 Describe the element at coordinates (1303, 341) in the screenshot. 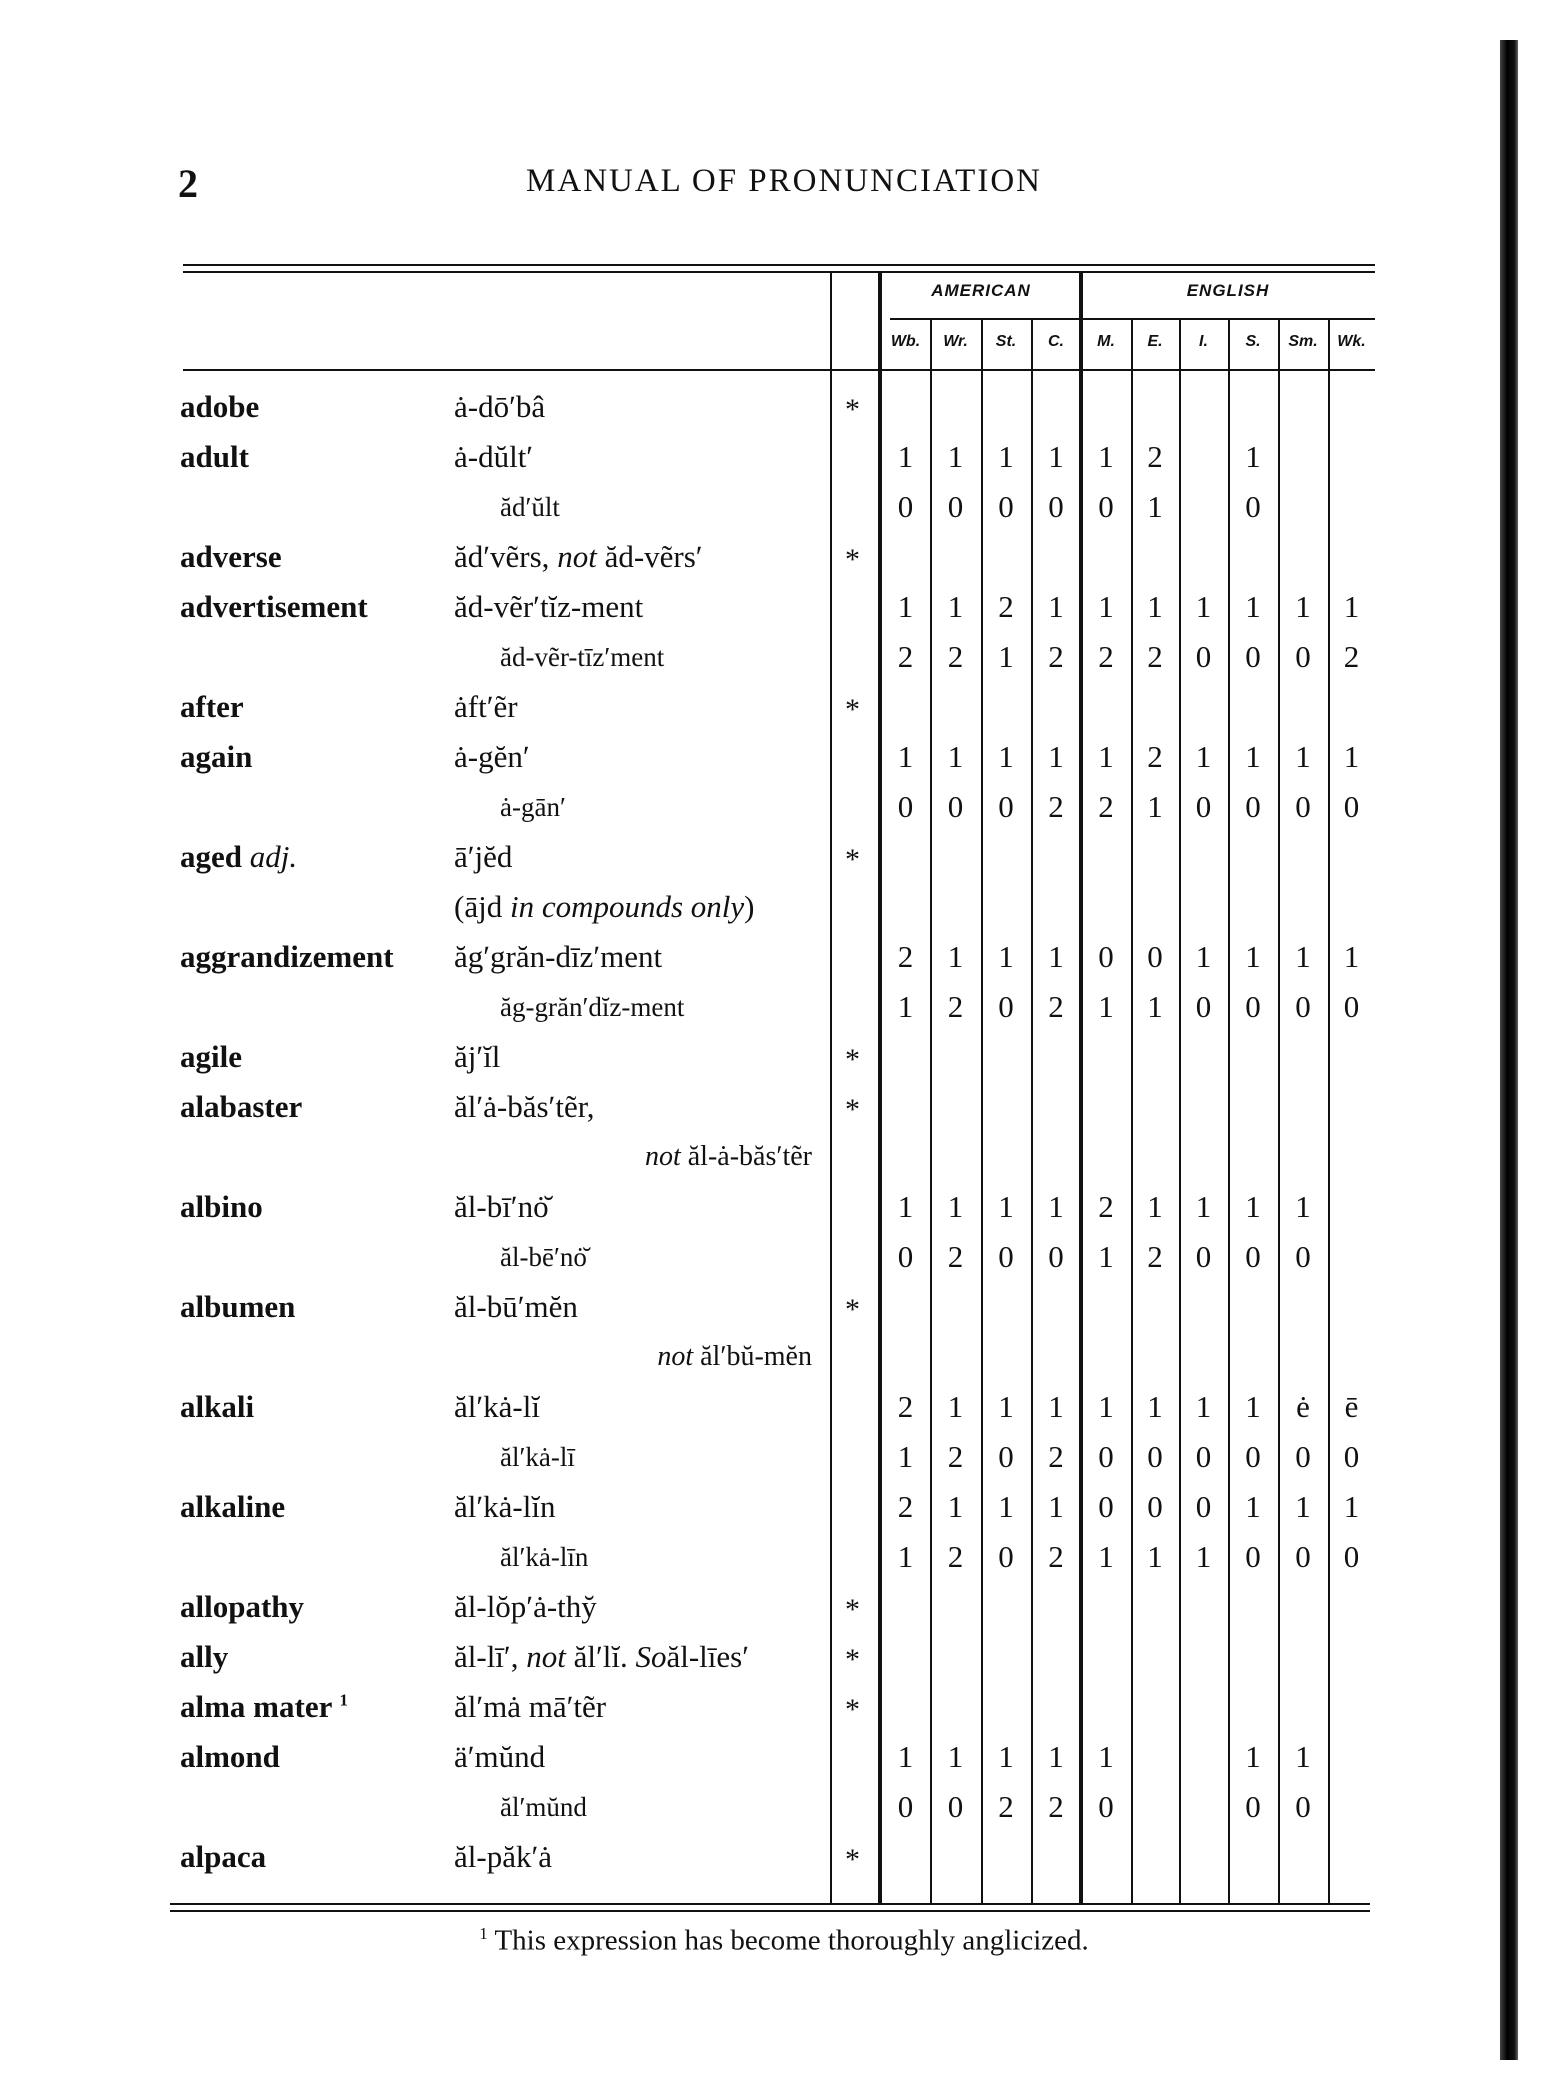

I see `column-header: Sm.` at that location.